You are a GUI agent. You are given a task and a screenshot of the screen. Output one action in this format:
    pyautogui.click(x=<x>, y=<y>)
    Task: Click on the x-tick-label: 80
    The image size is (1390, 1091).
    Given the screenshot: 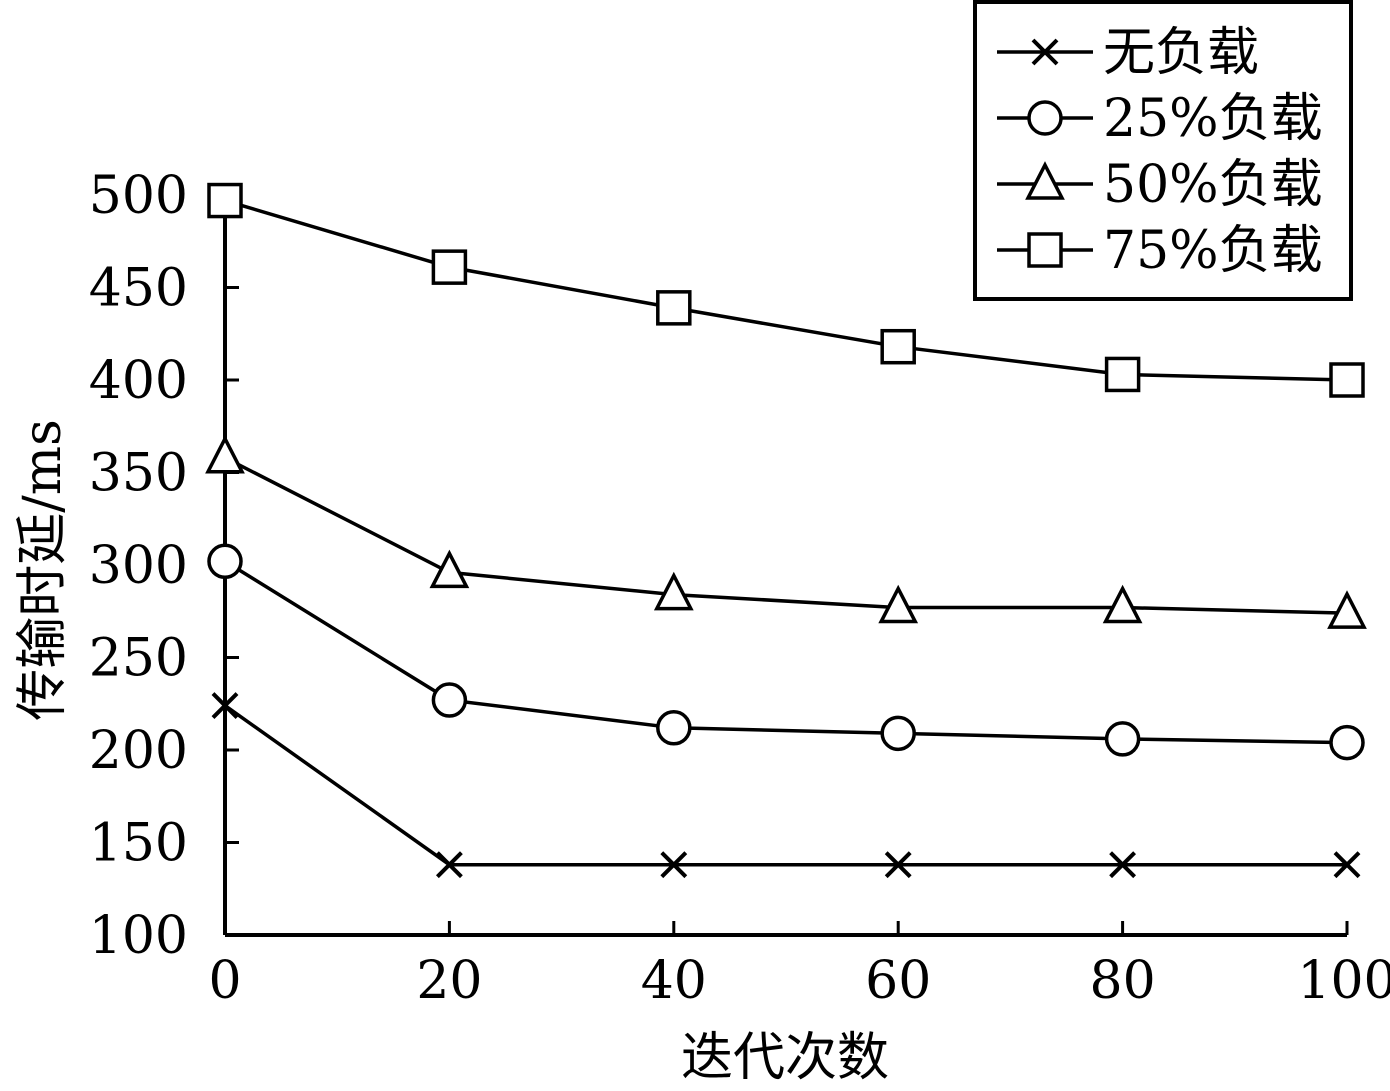 What is the action you would take?
    pyautogui.click(x=1123, y=981)
    